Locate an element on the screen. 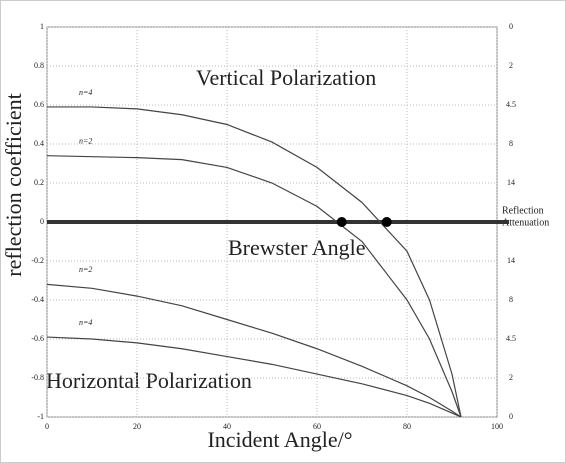 The height and width of the screenshot is (463, 566). annotation: Horizontal Polarization is located at coordinates (149, 380).